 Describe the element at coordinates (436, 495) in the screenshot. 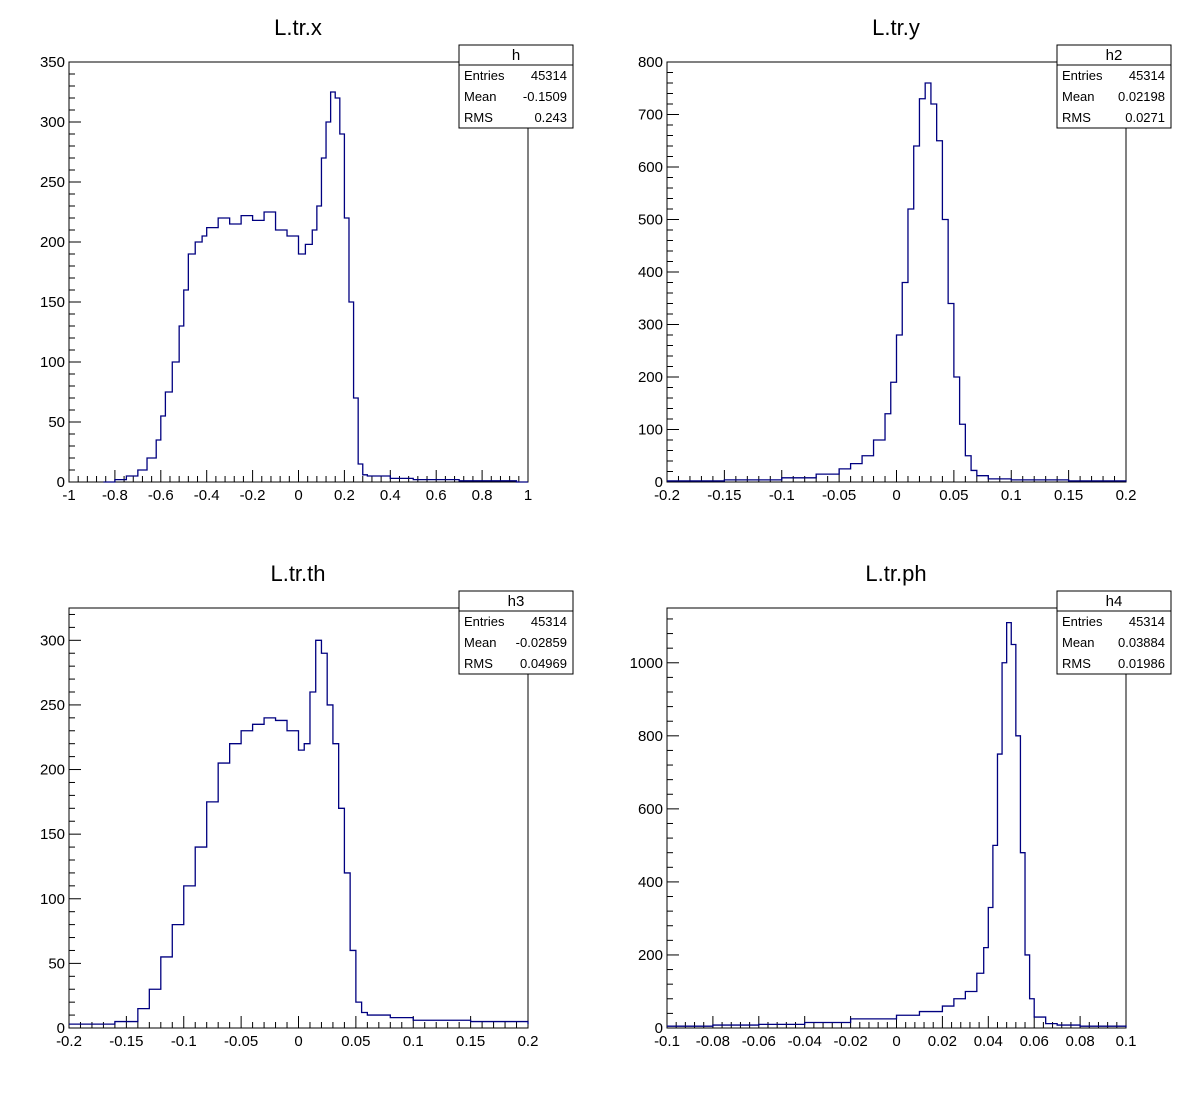

I see `x-tick-label: 0.6` at that location.